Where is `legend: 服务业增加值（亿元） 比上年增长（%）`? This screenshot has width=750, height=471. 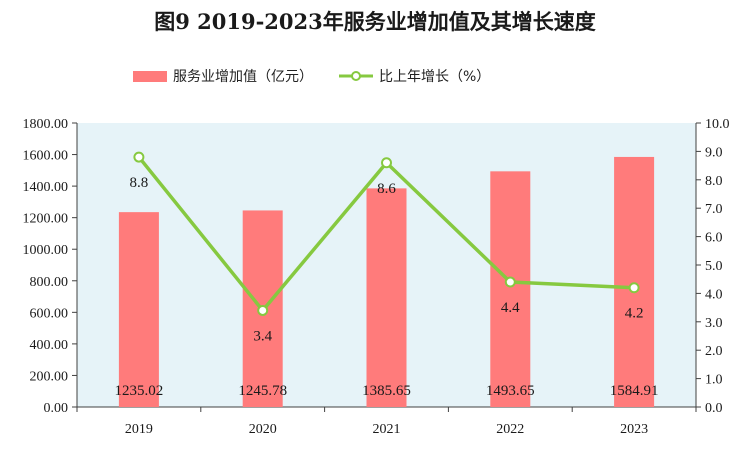 legend: 服务业增加值（亿元） 比上年增长（%） is located at coordinates (375, 76).